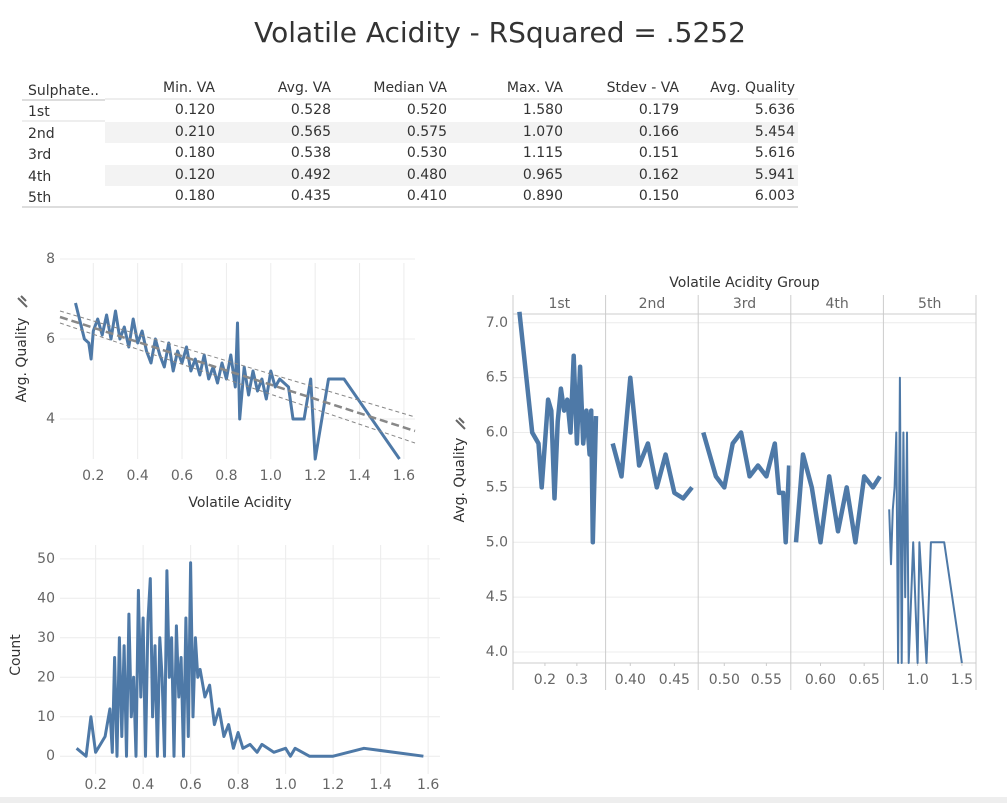 The image size is (1007, 803). I want to click on panel-header: 5th, so click(929, 304).